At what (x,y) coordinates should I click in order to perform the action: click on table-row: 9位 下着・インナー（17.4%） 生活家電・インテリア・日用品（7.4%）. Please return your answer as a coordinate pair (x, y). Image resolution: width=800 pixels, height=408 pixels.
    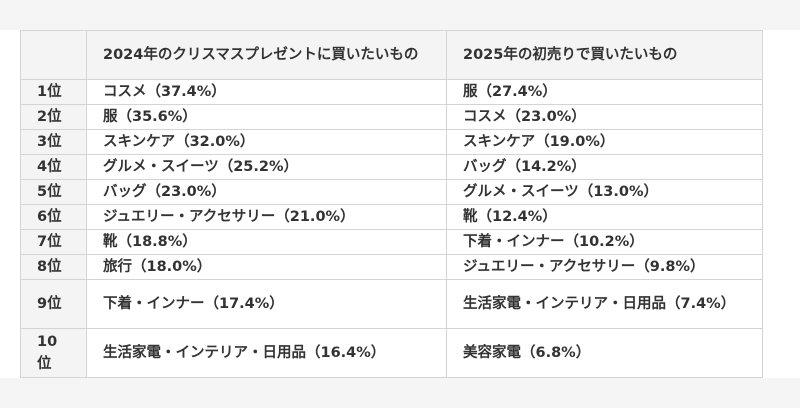
    Looking at the image, I should click on (391, 304).